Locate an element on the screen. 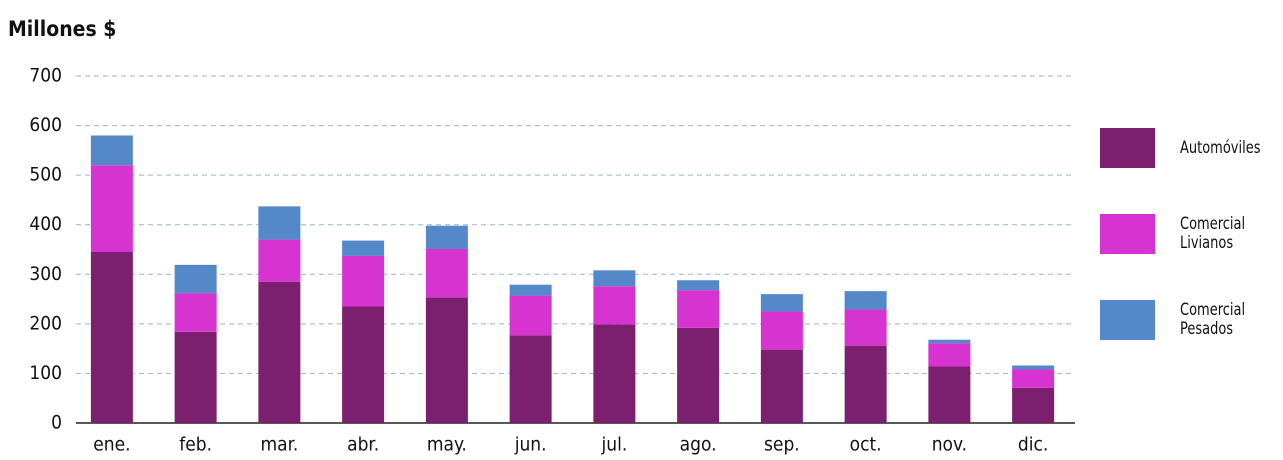  legend-item: Comercial Livianos is located at coordinates (1190, 234).